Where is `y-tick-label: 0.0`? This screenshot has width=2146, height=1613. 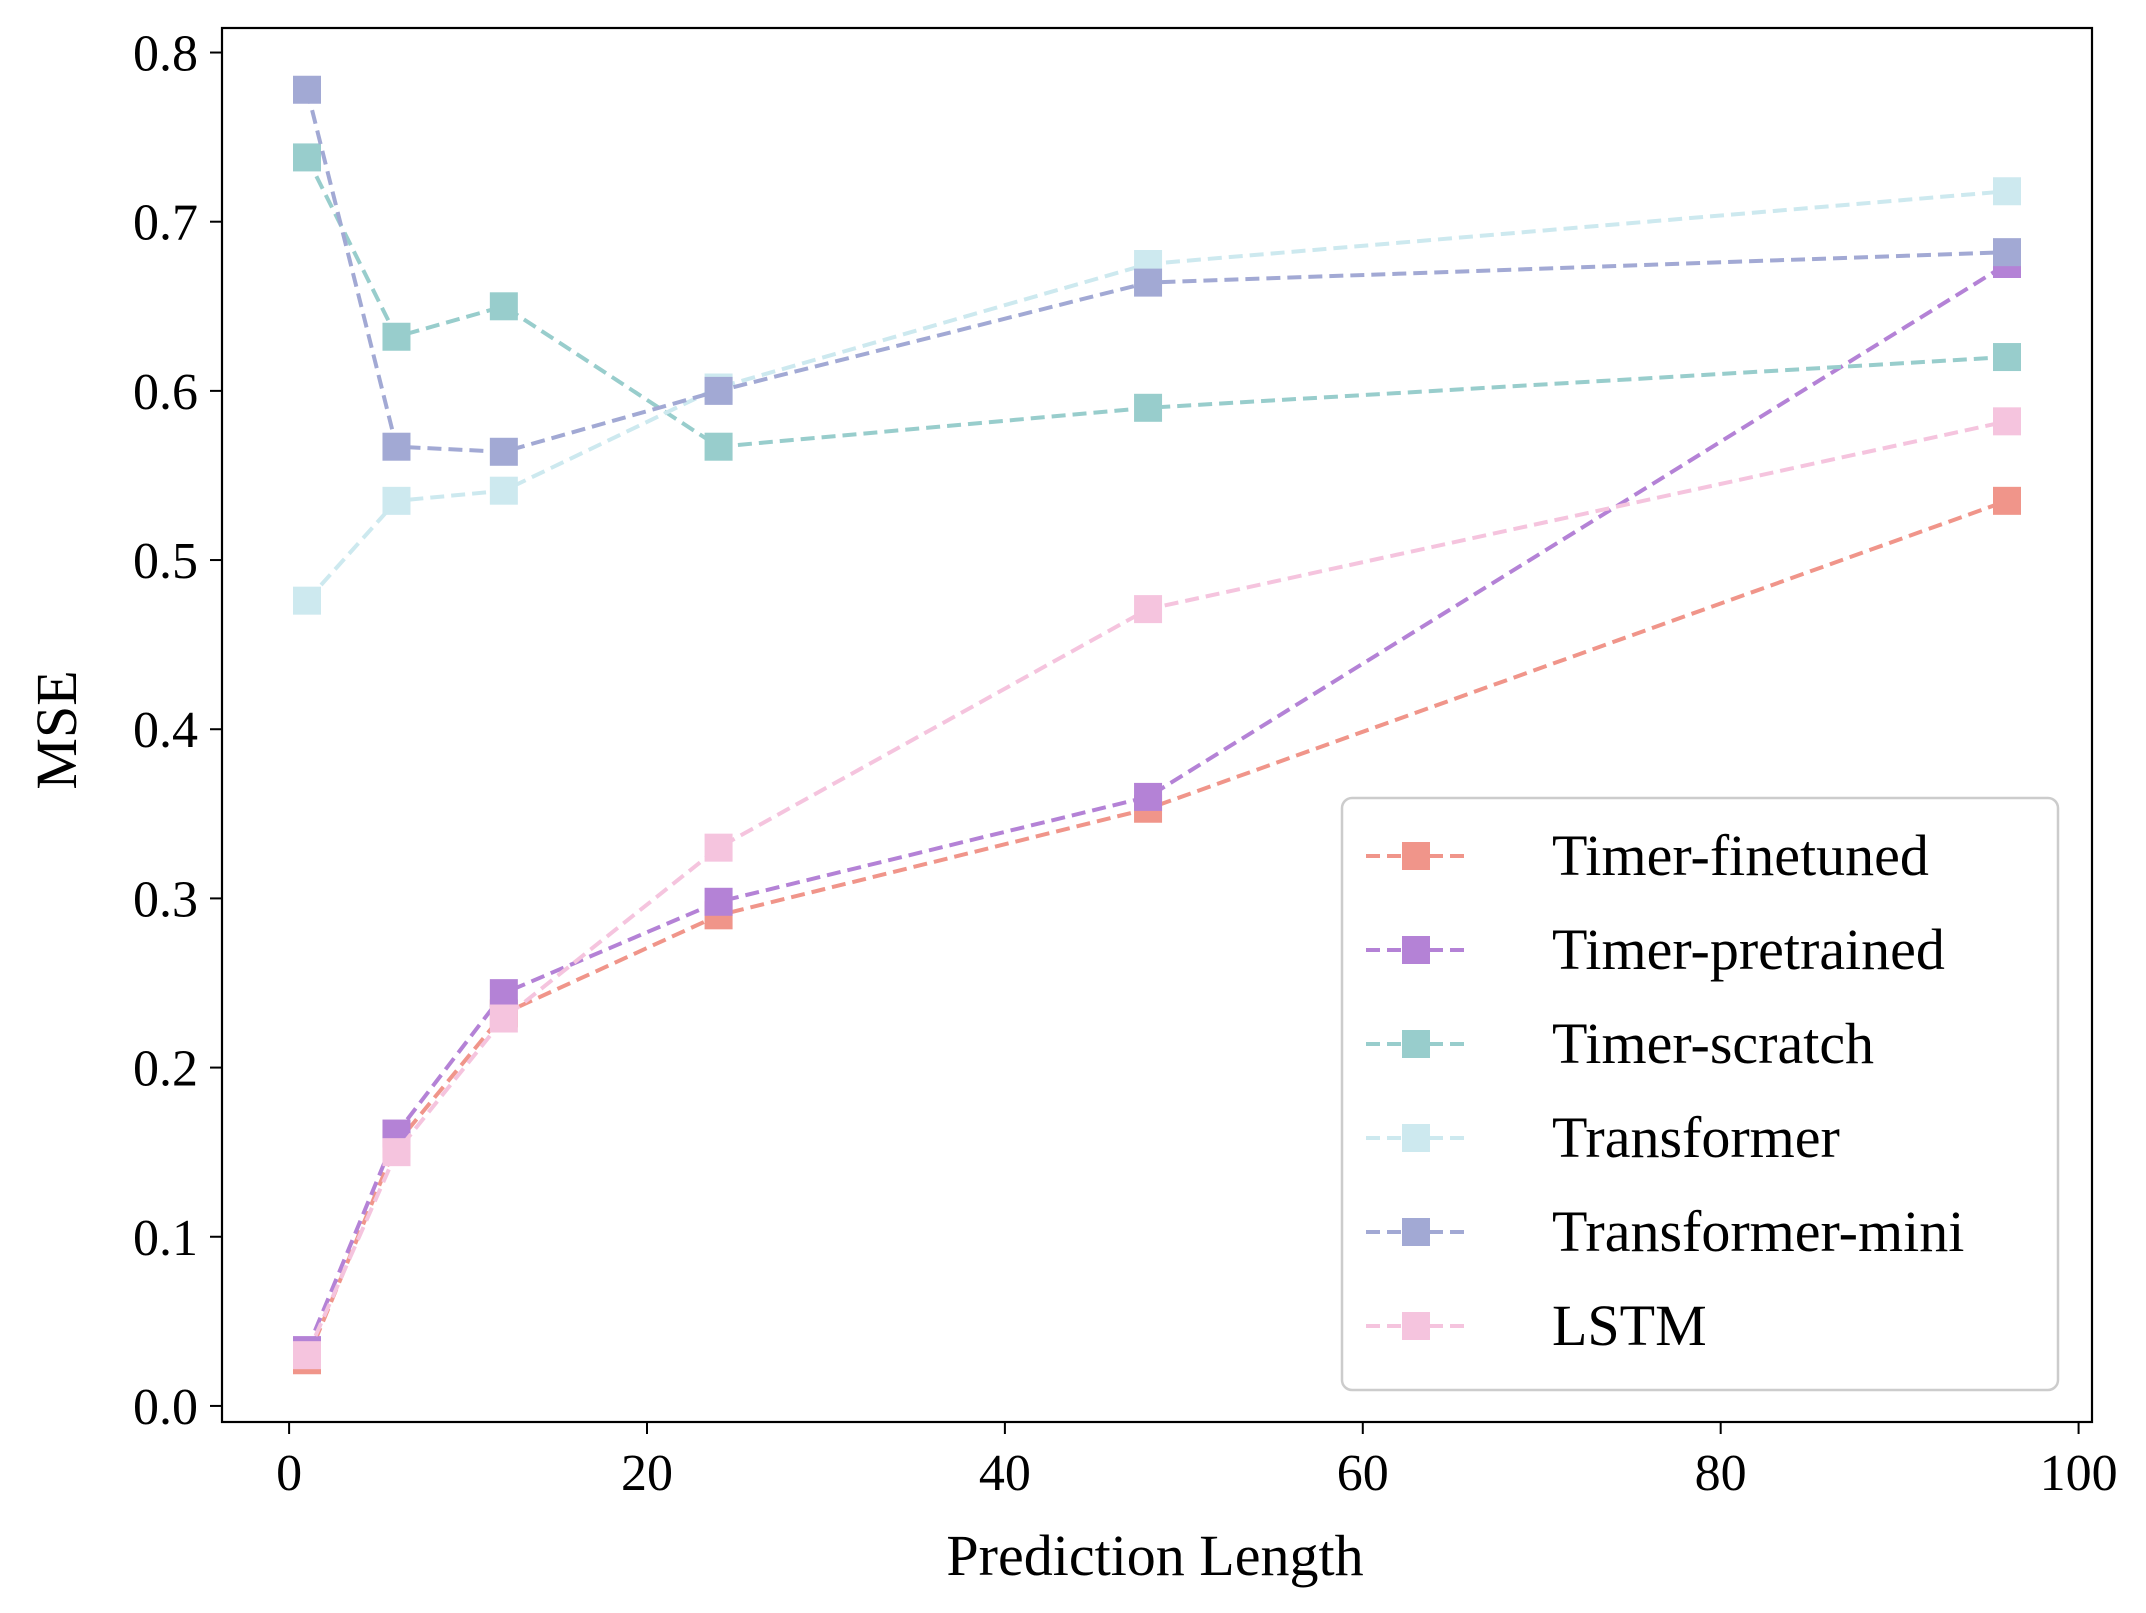 y-tick-label: 0.0 is located at coordinates (165, 1407).